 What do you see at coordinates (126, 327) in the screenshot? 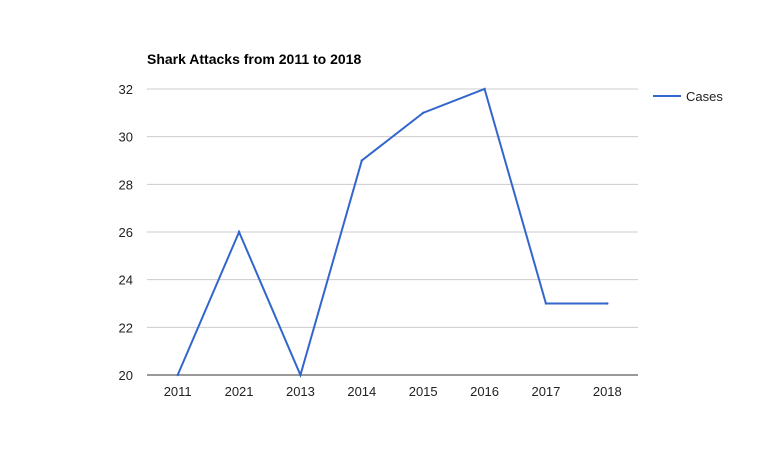
I see `y-tick-label: 22` at bounding box center [126, 327].